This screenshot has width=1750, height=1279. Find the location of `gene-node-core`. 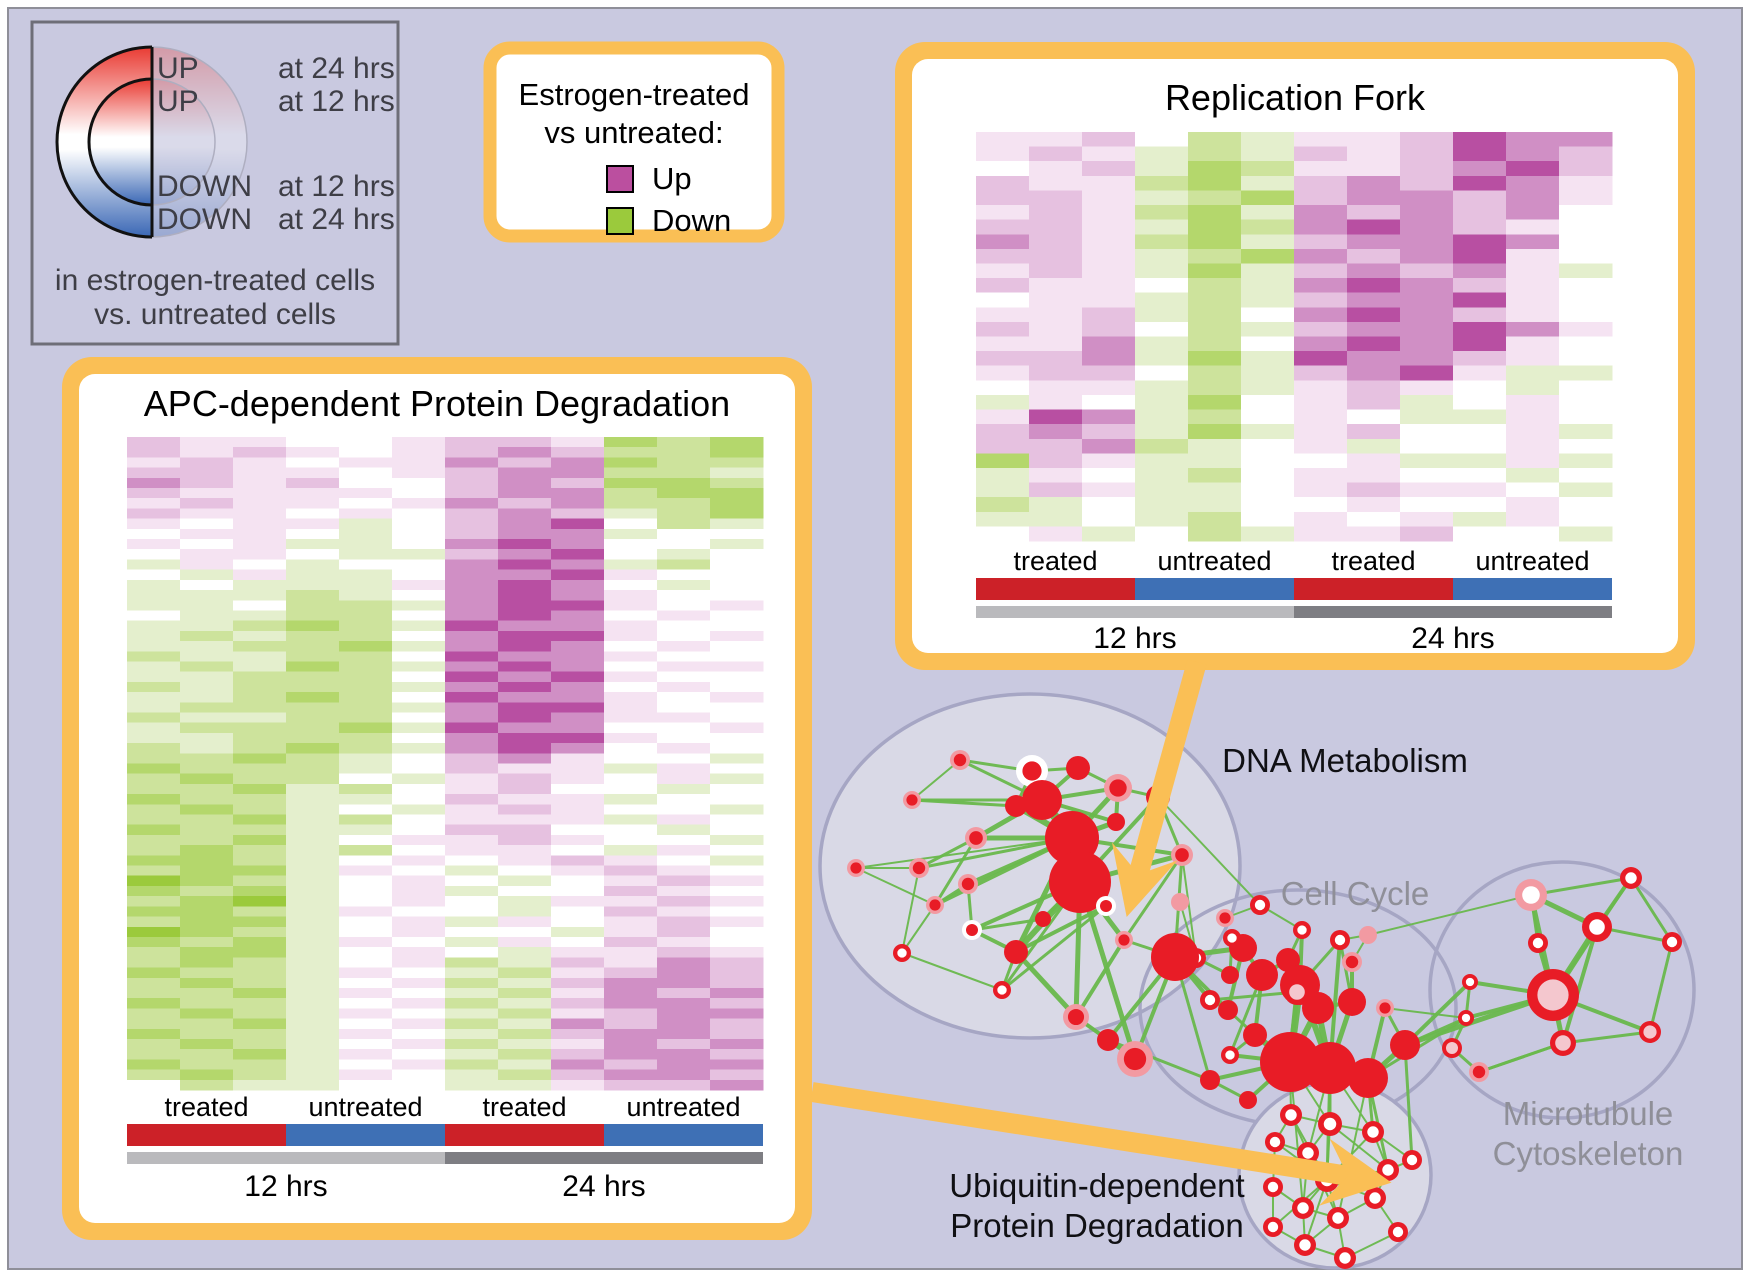

gene-node-core is located at coordinates (972, 930).